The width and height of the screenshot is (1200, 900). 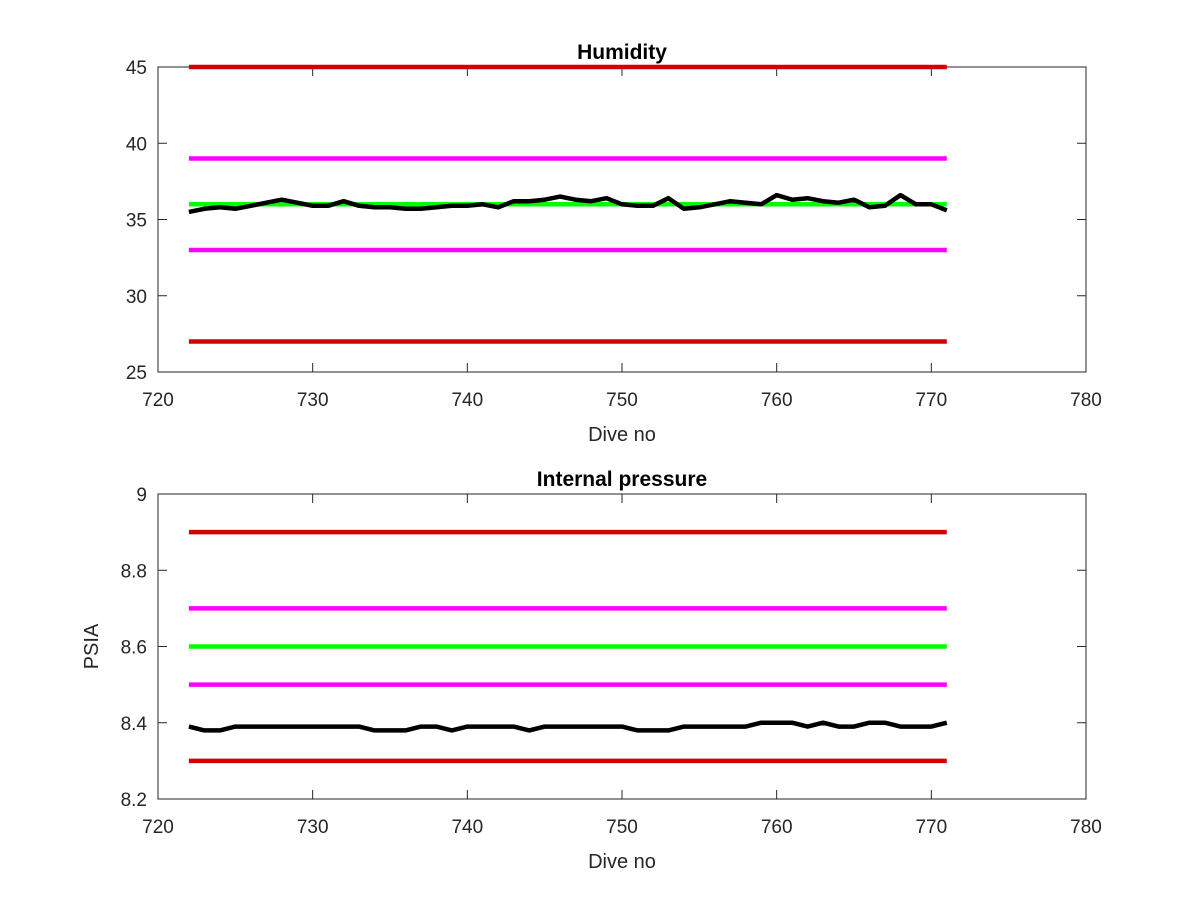 I want to click on y-tick-label: 25, so click(x=136, y=373).